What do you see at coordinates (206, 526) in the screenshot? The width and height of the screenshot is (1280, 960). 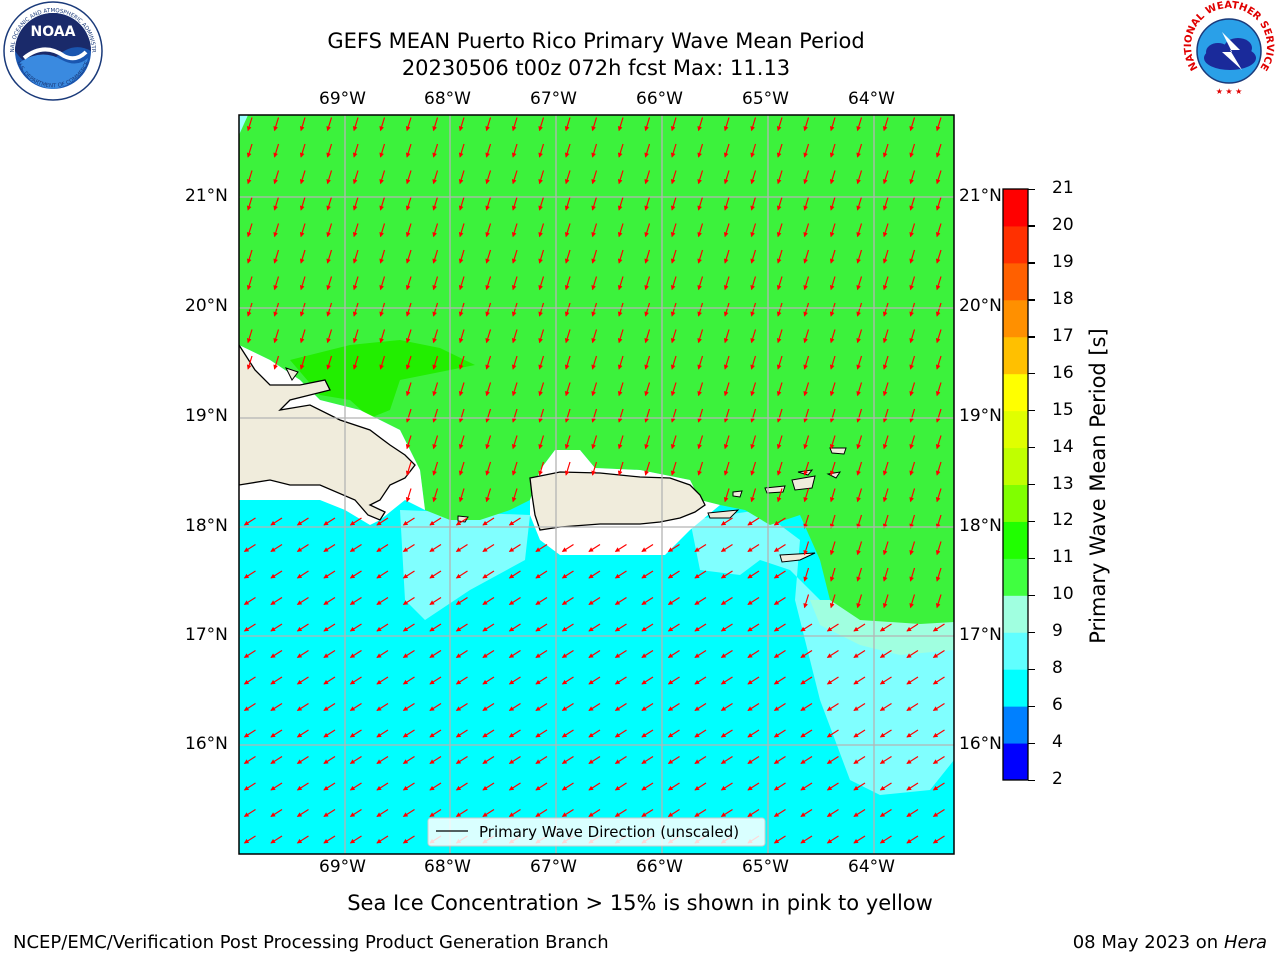 I see `lat-label-left: 18°N` at bounding box center [206, 526].